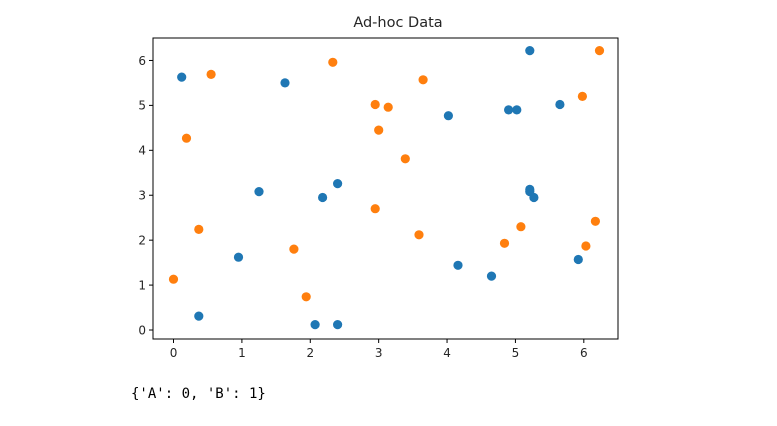 This screenshot has width=777, height=426. I want to click on x-tick-label: 0, so click(174, 353).